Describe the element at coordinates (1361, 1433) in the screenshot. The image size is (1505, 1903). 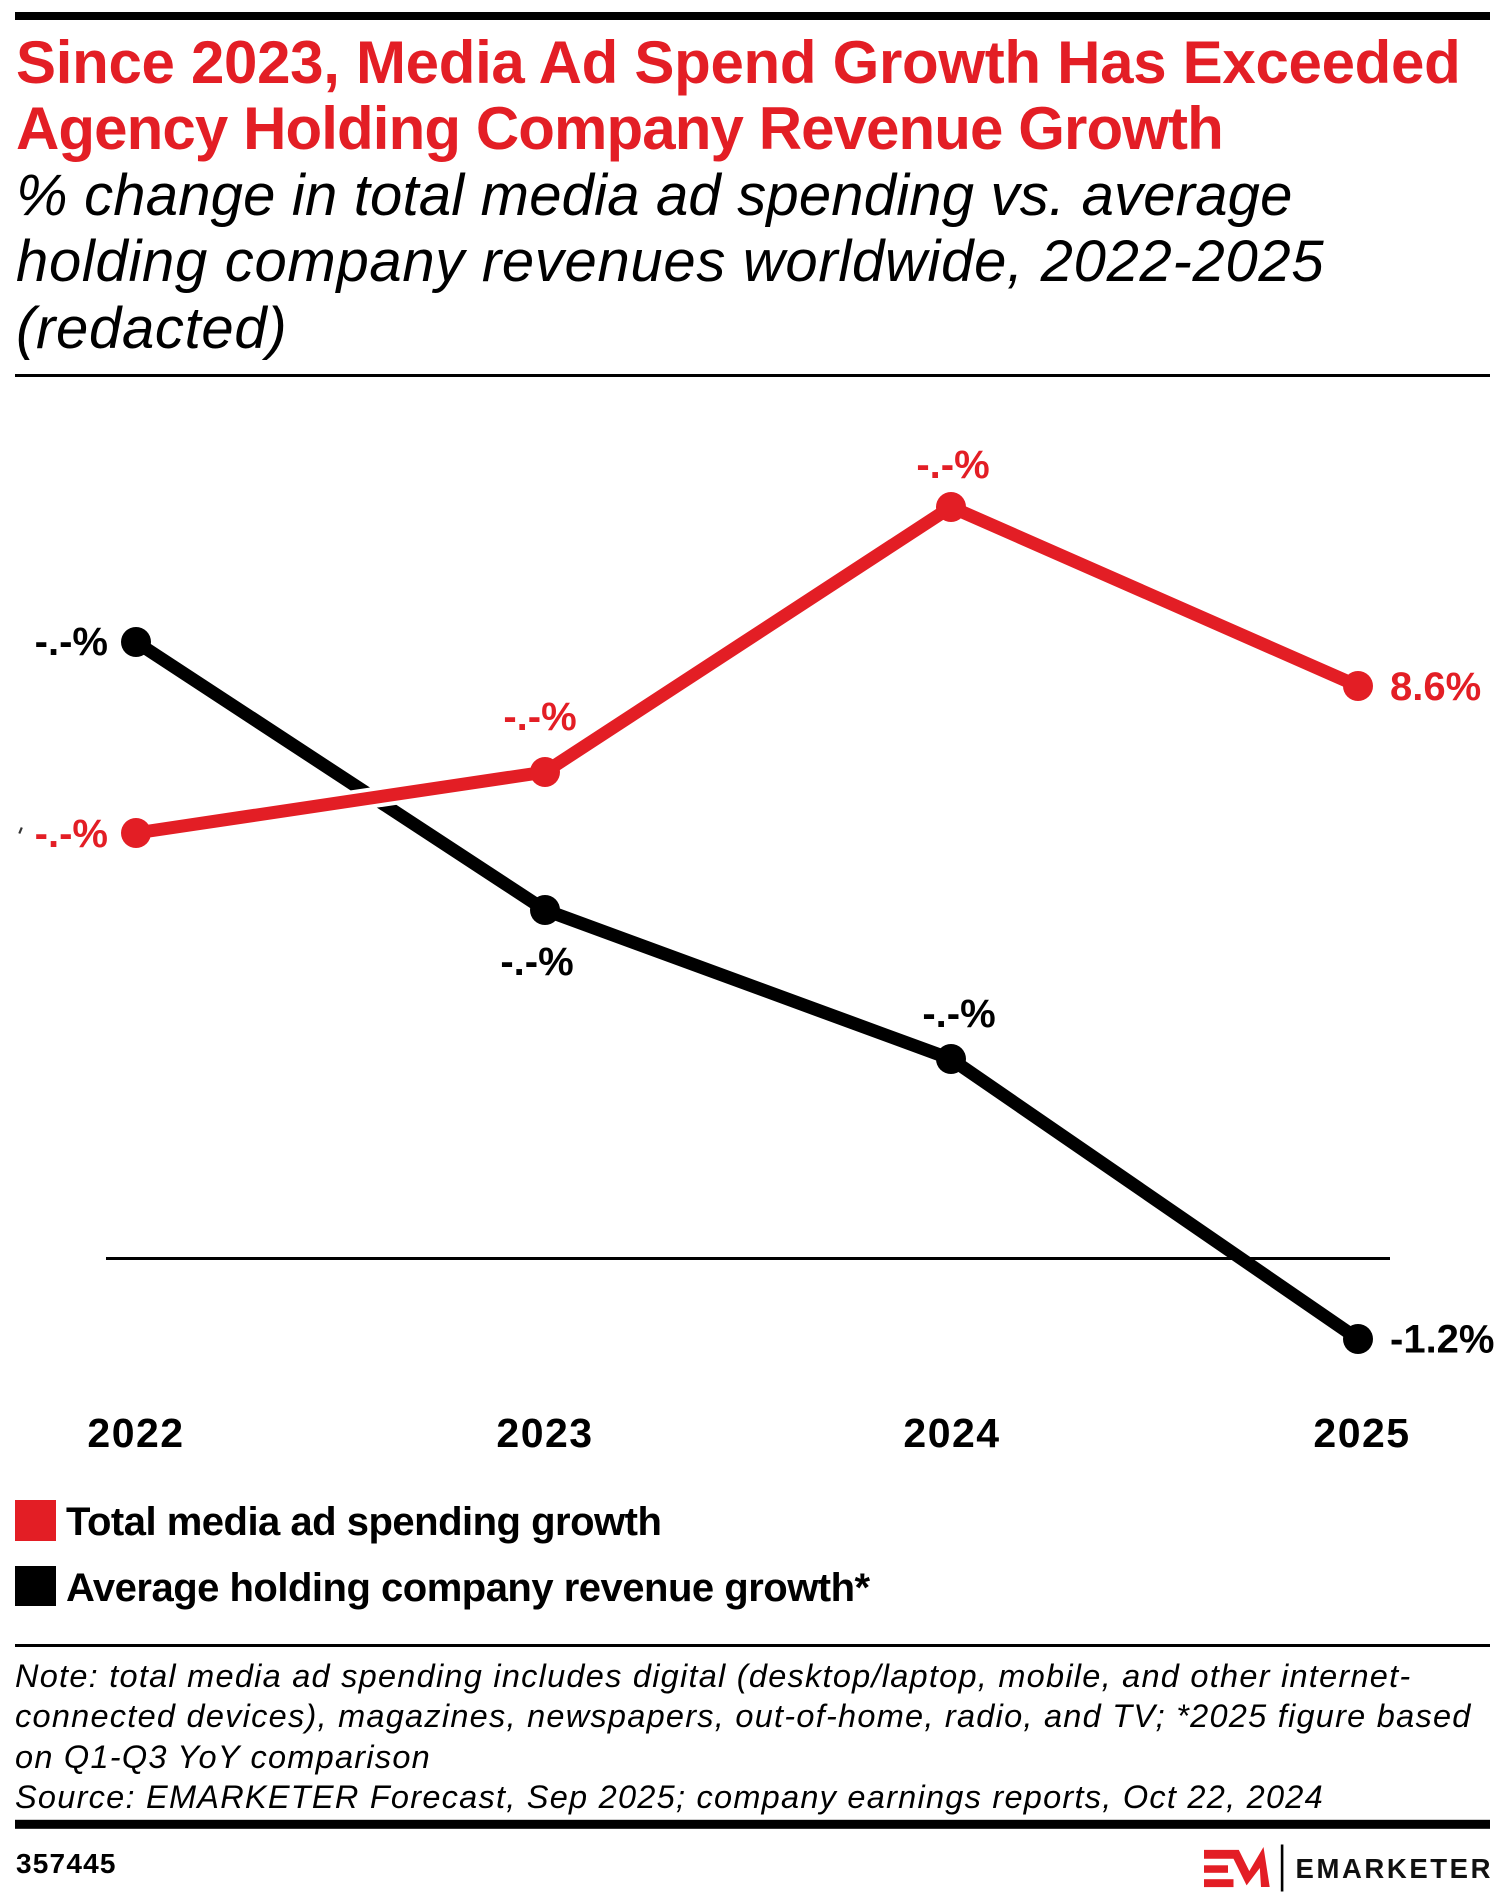
I see `svg-text: 2025` at that location.